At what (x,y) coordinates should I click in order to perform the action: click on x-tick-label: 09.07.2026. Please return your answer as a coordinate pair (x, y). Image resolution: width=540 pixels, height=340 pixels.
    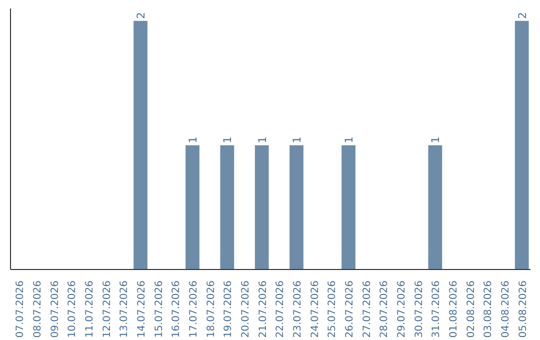
    Looking at the image, I should click on (55, 309).